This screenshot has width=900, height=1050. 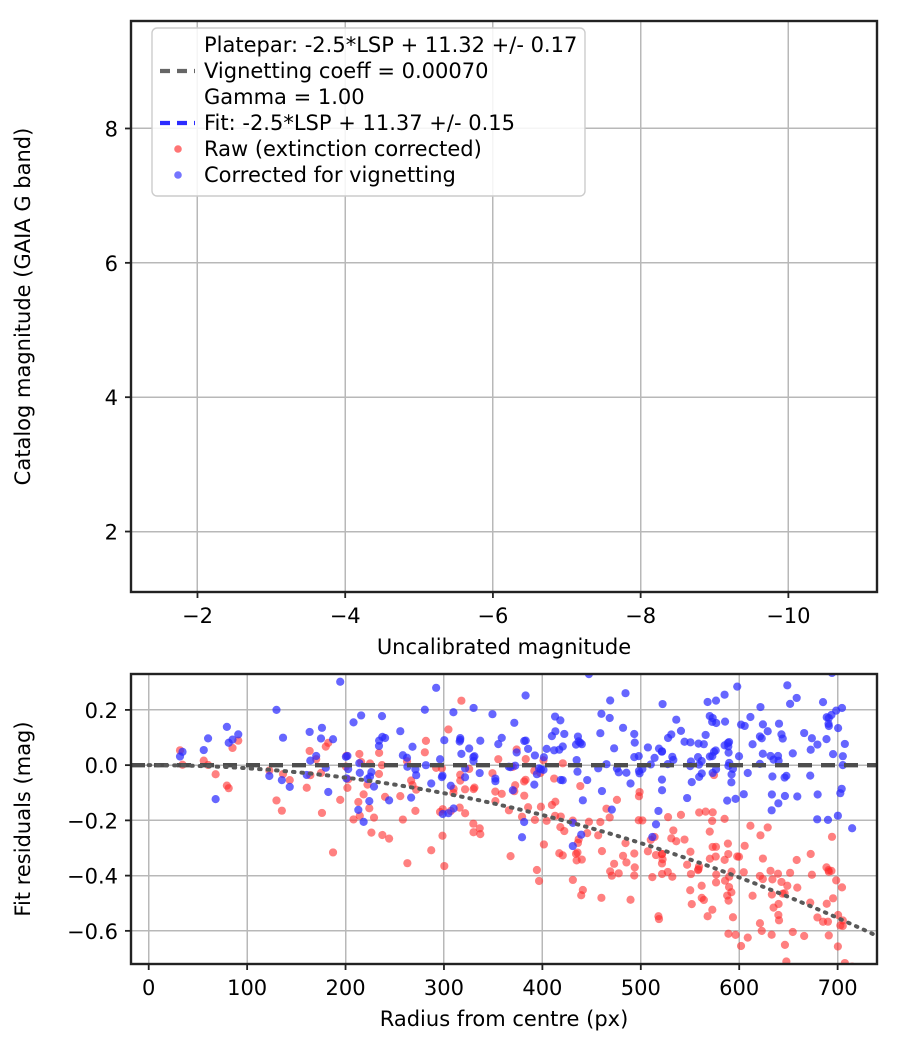 What do you see at coordinates (284, 97) in the screenshot?
I see `legend-item: Gamma = 1.00` at bounding box center [284, 97].